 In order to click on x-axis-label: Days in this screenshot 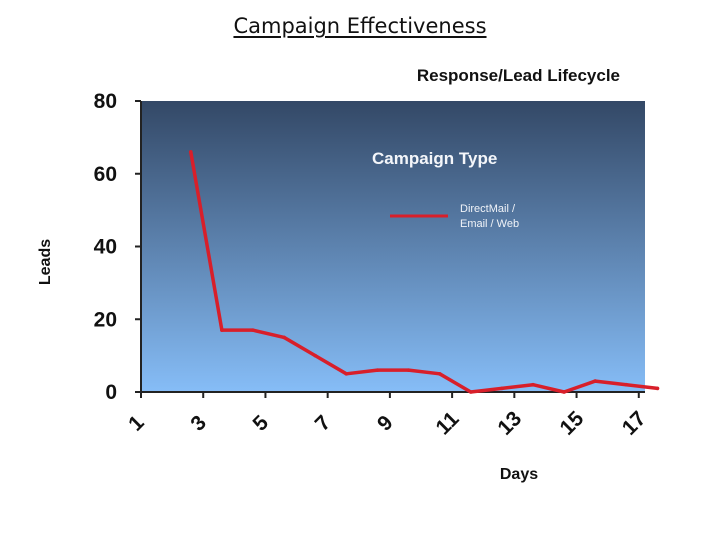, I will do `click(519, 474)`.